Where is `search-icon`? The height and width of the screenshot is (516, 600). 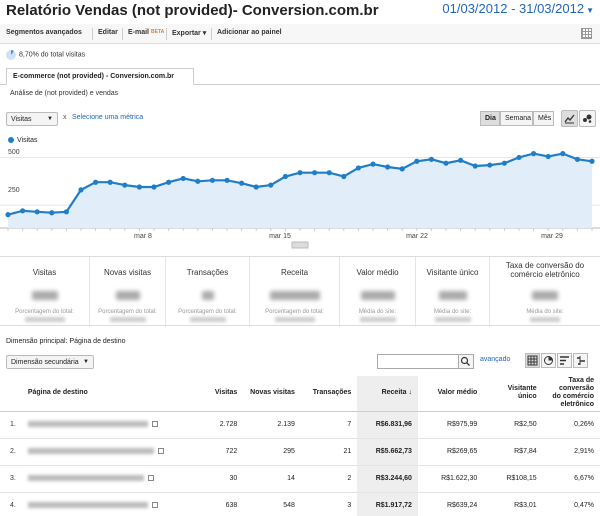 search-icon is located at coordinates (465, 361).